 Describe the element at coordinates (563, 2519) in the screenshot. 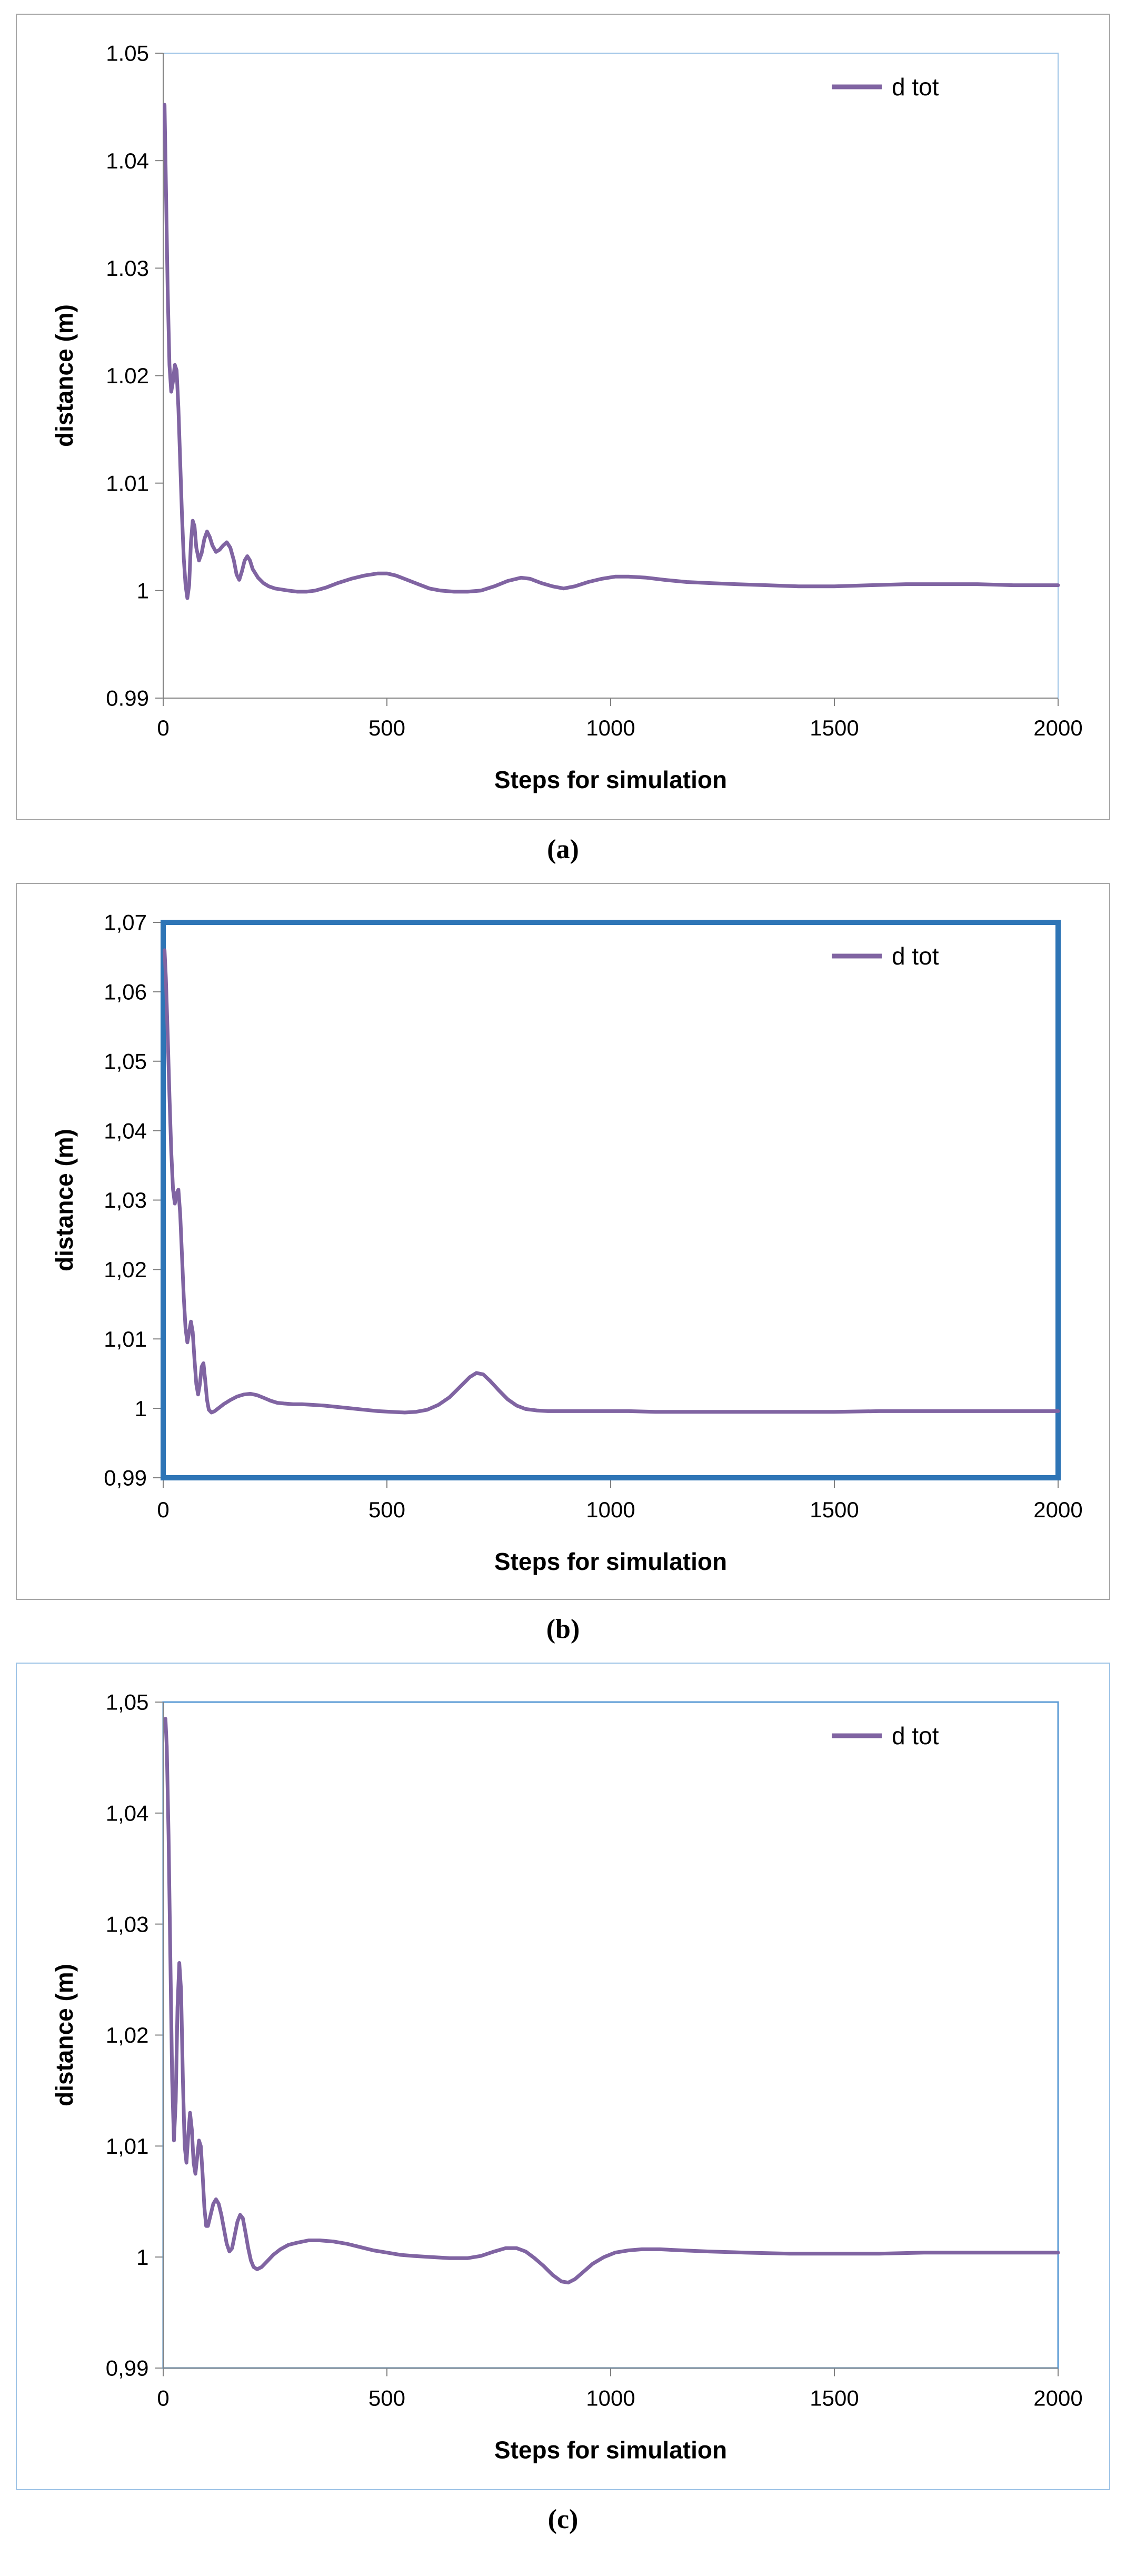

I see `panel-caption-c: (c)` at that location.